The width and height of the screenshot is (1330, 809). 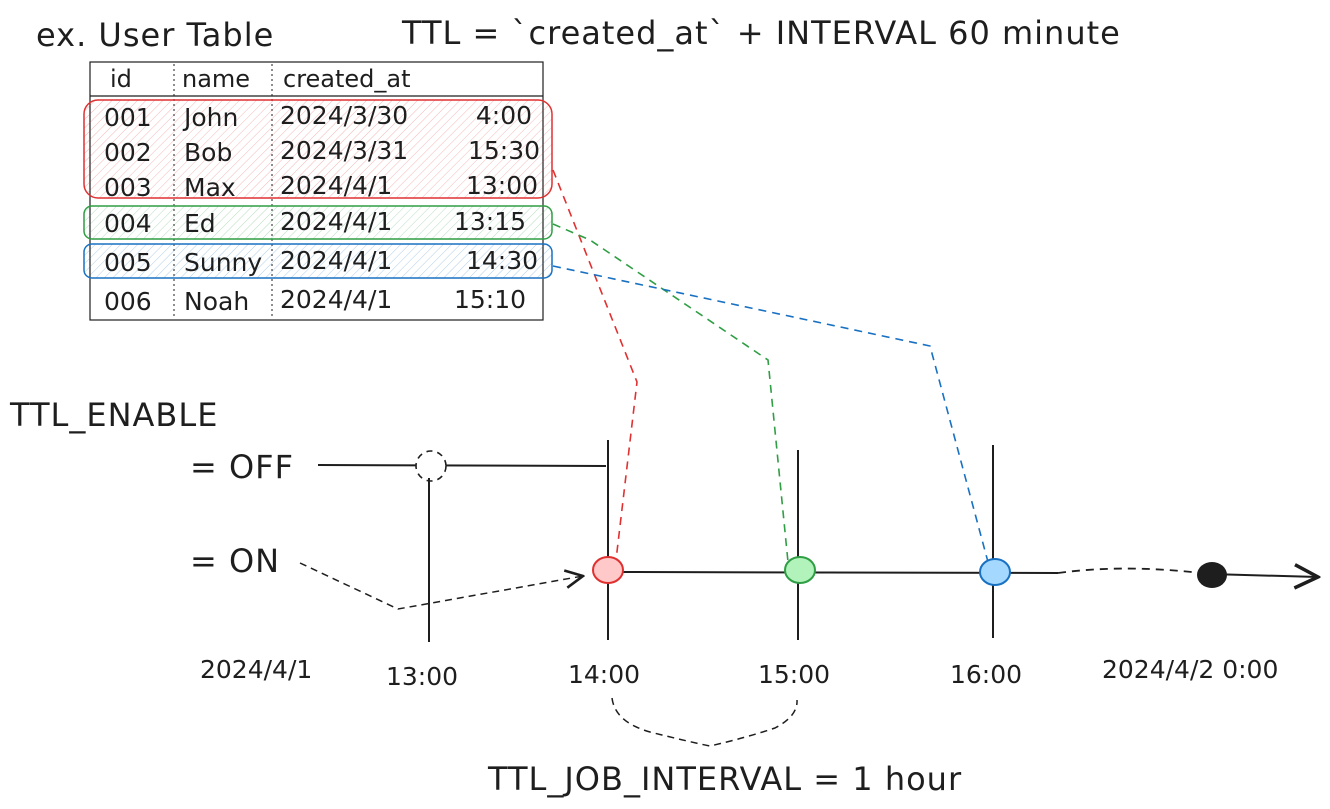 I want to click on cell-name: Ed, so click(x=200, y=223).